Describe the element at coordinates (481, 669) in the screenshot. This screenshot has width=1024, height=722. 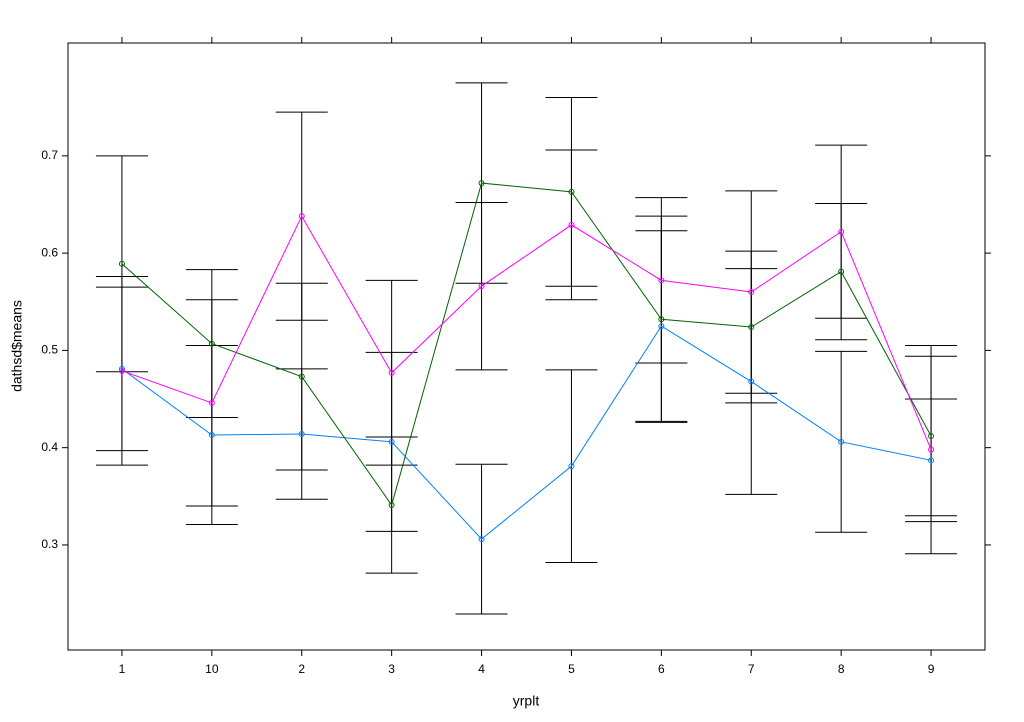
I see `x-tick-label: 4` at that location.